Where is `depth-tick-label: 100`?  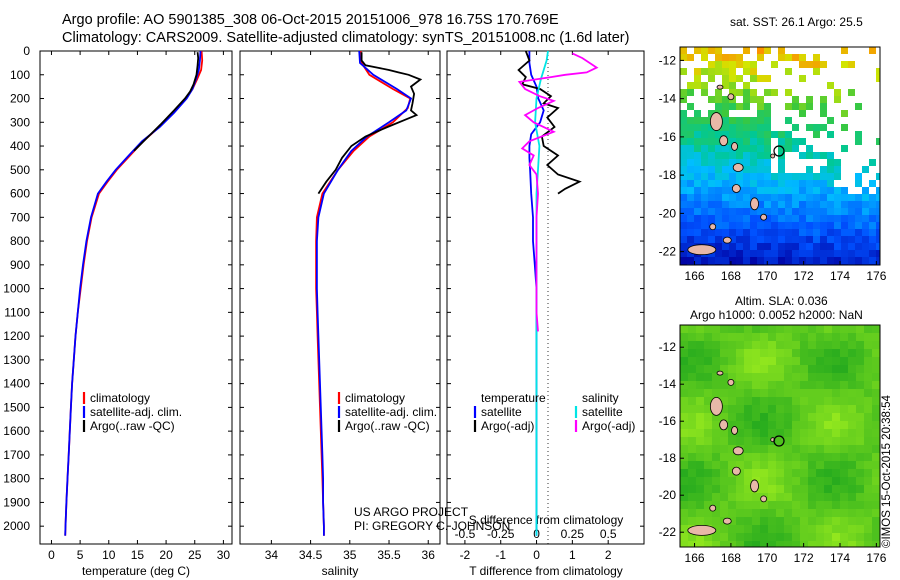 depth-tick-label: 100 is located at coordinates (20, 75).